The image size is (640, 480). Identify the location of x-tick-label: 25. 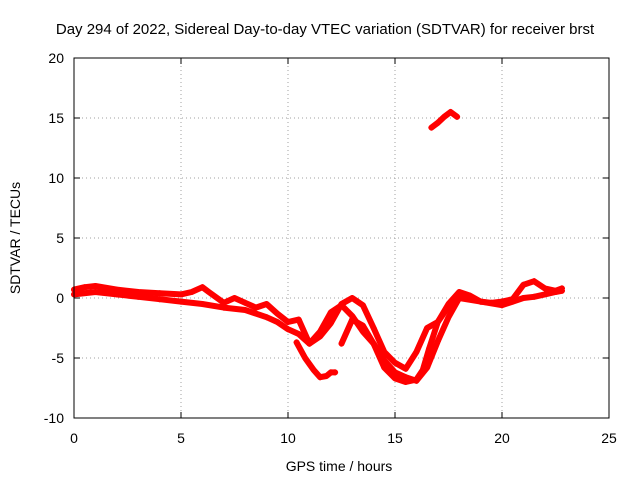
(609, 438).